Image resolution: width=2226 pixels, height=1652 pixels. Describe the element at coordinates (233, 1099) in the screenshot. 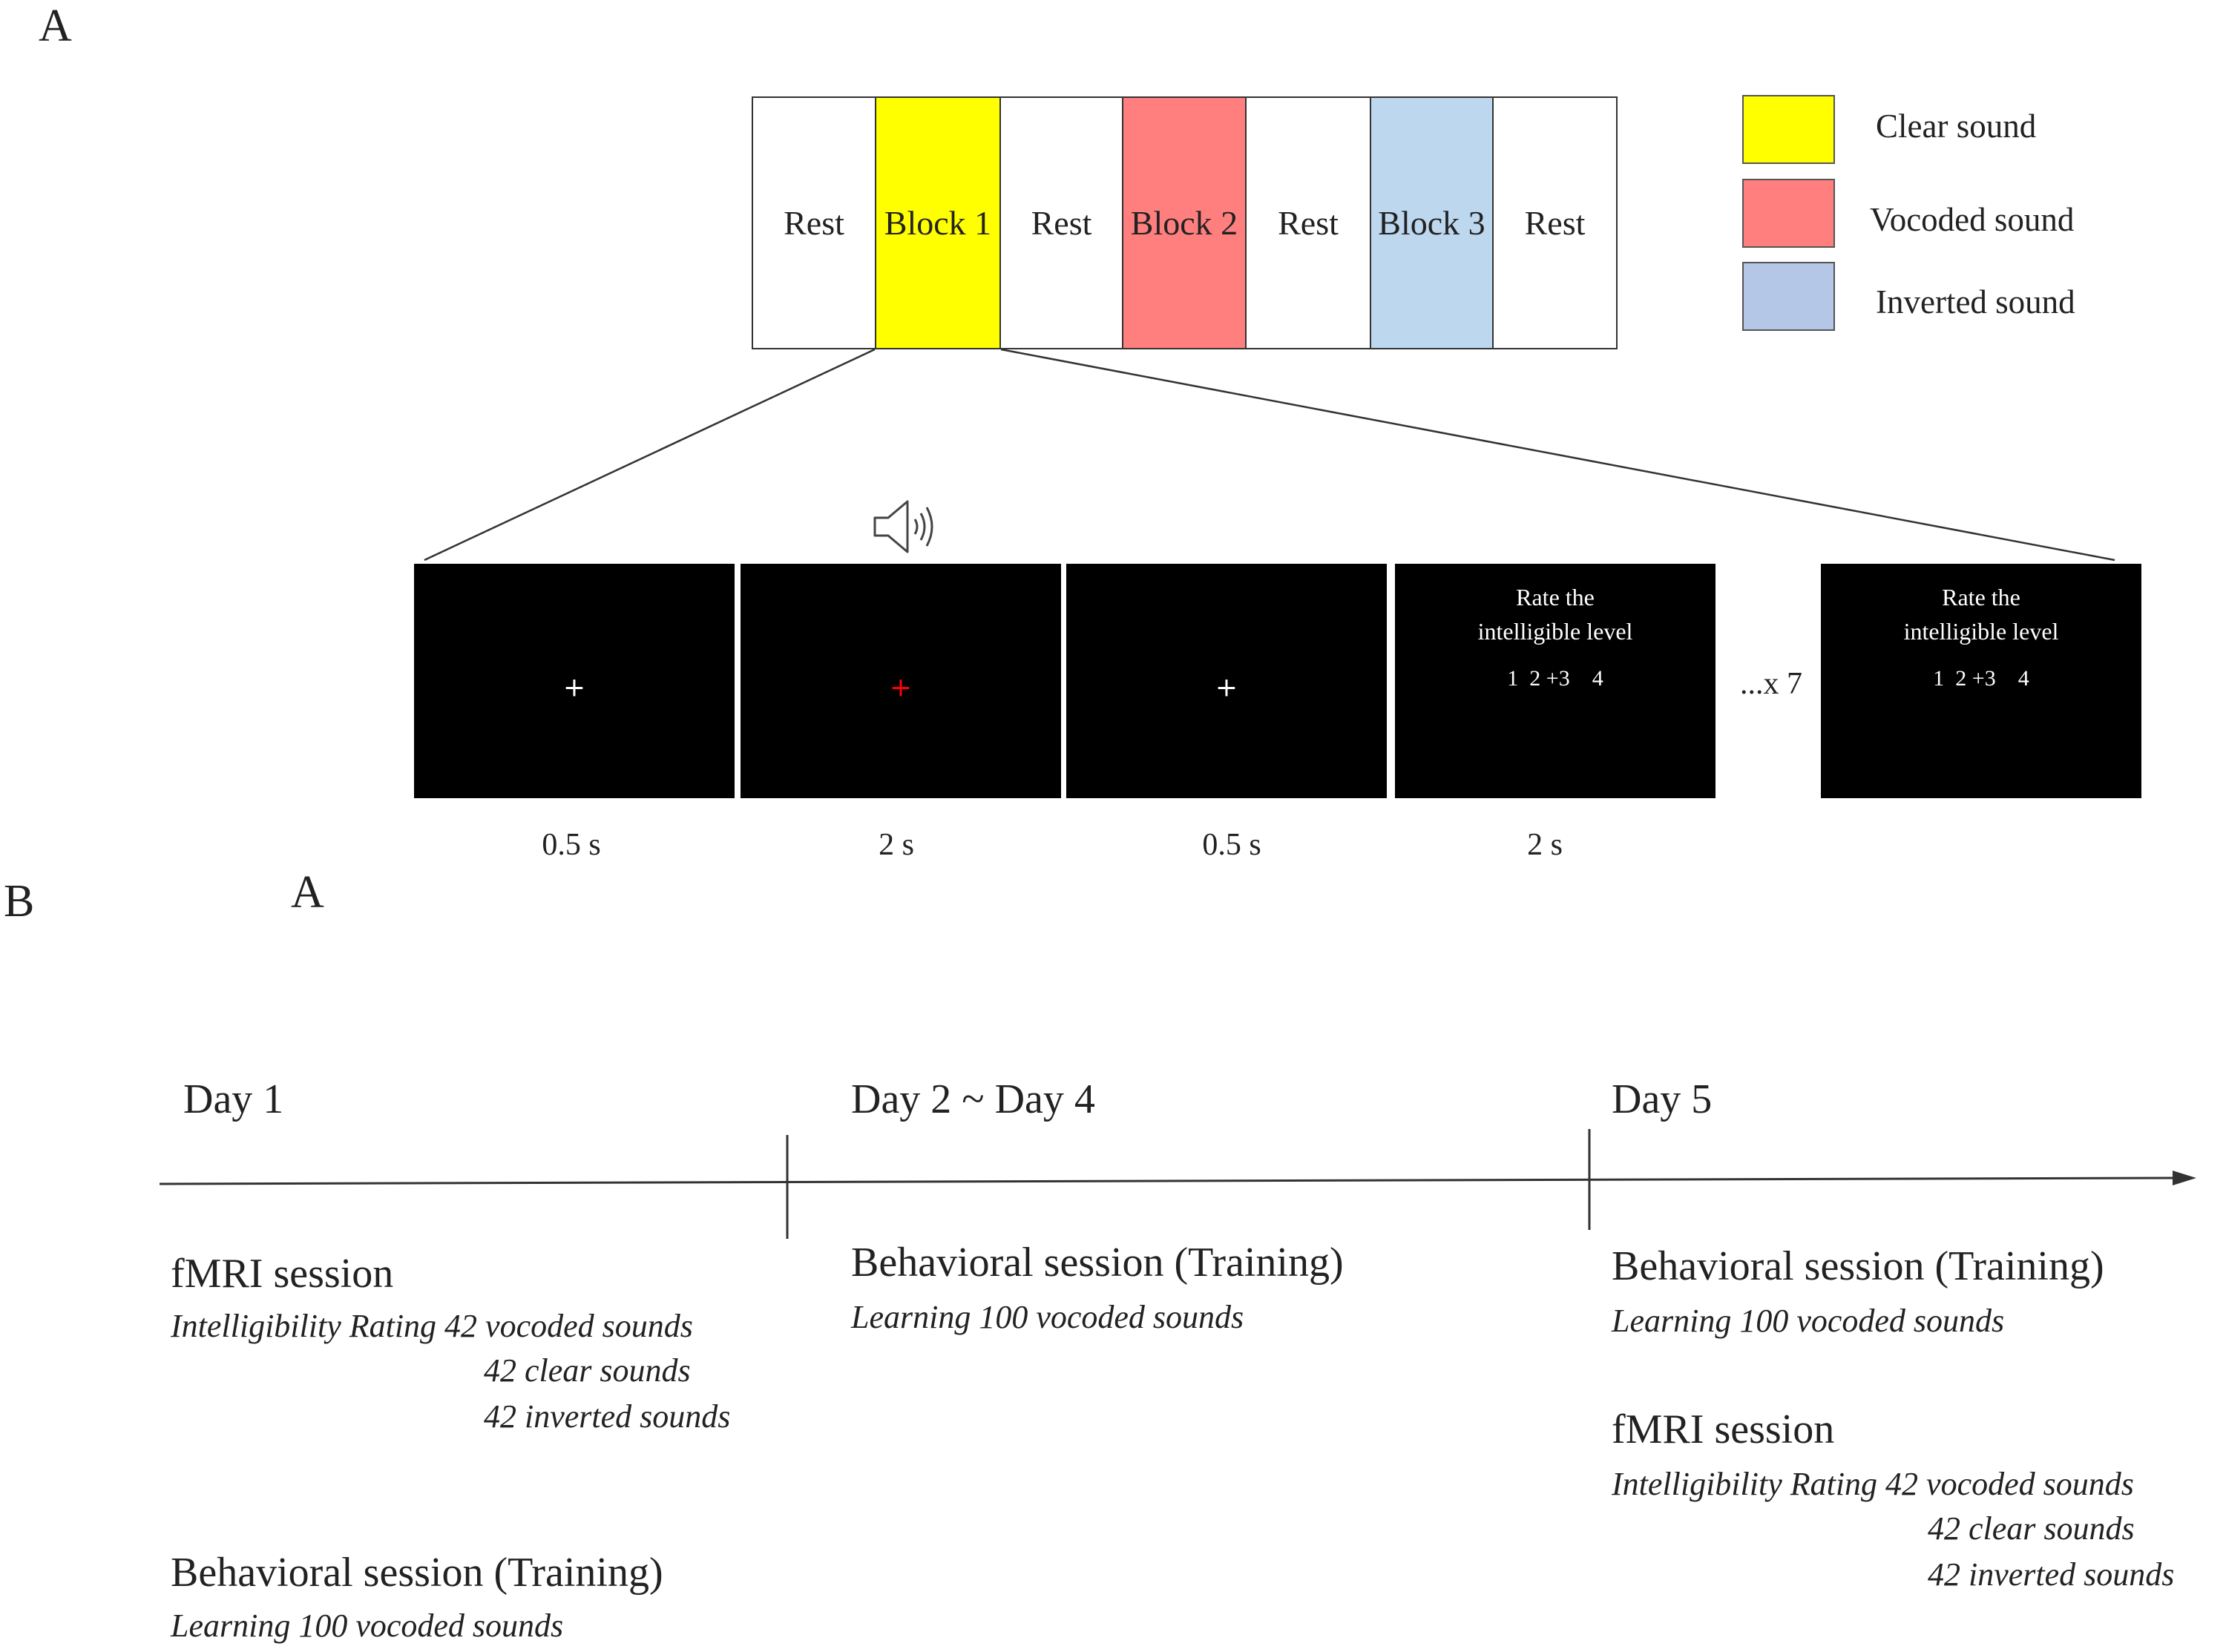

I see `day-1-label: Day 1` at that location.